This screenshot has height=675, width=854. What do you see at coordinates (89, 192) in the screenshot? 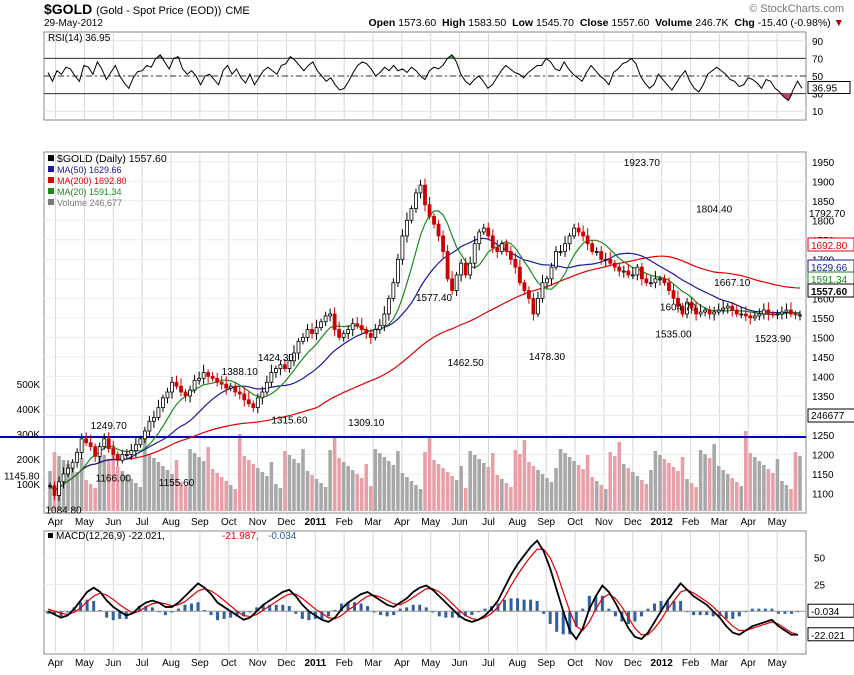
I see `price-legend-label: MA(20) 1591.34` at bounding box center [89, 192].